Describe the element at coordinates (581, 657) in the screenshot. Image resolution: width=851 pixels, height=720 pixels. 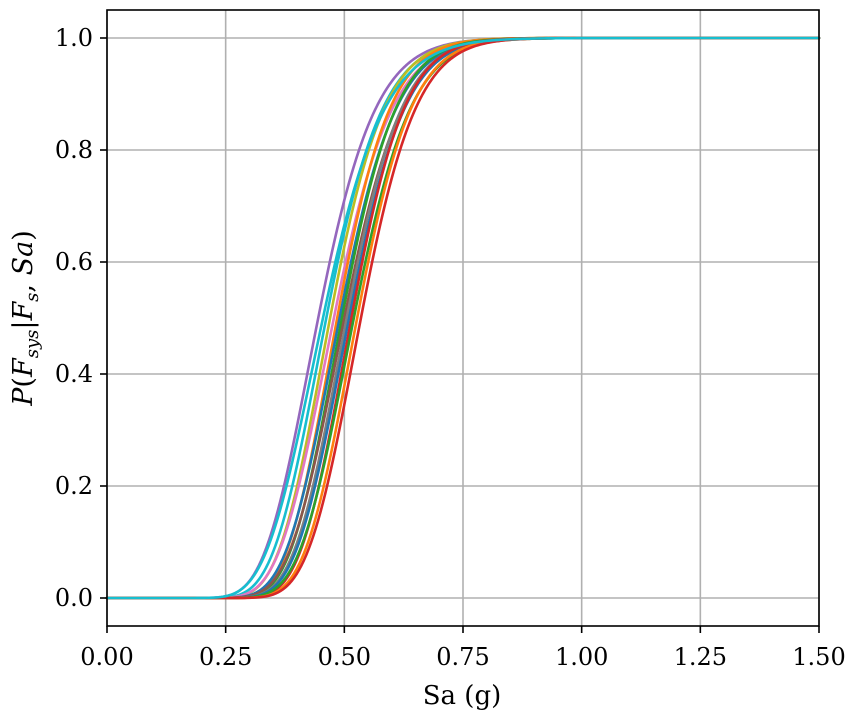
I see `x-tick-label: 1.00` at that location.